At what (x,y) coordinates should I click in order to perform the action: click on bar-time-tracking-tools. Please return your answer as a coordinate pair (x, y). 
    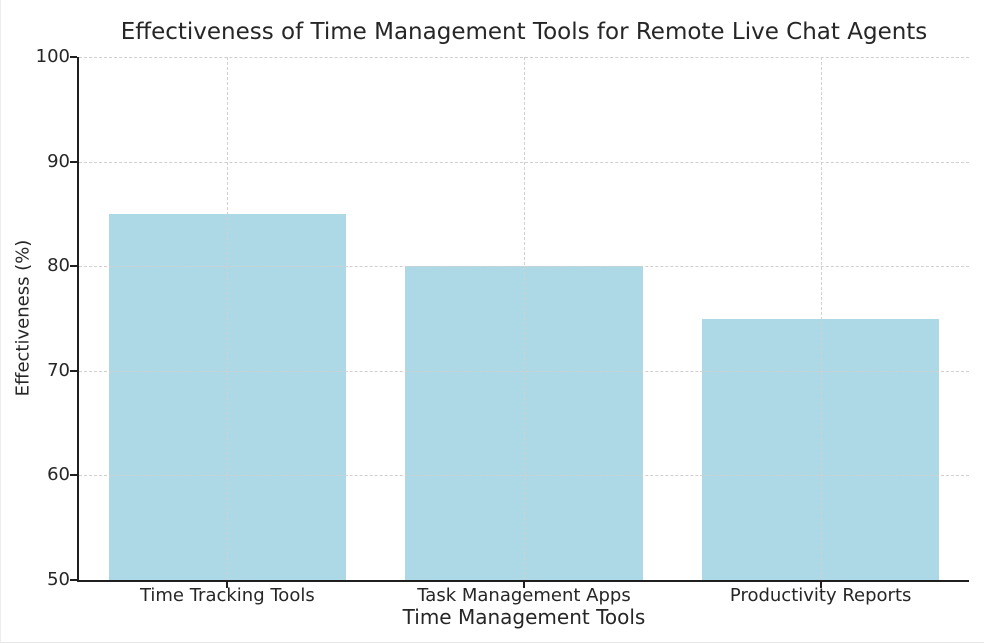
    Looking at the image, I should click on (227, 396).